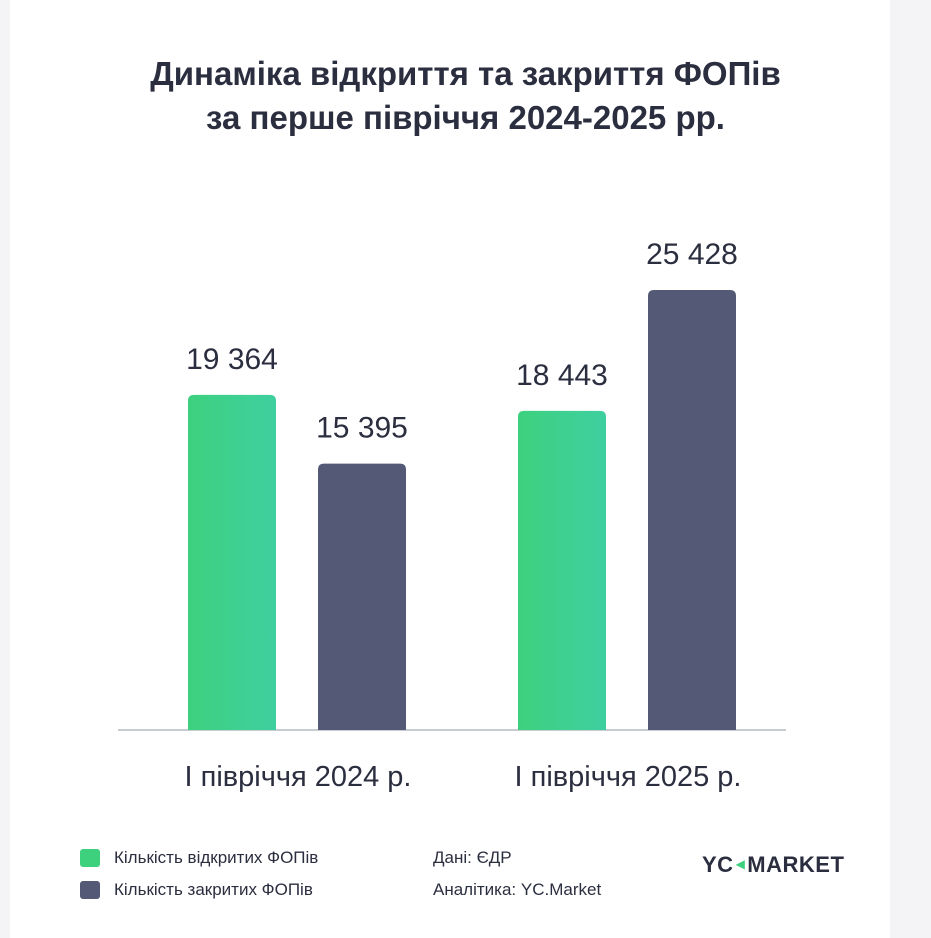 The image size is (931, 938). Describe the element at coordinates (90, 858) in the screenshot. I see `legend-swatch-opened` at that location.